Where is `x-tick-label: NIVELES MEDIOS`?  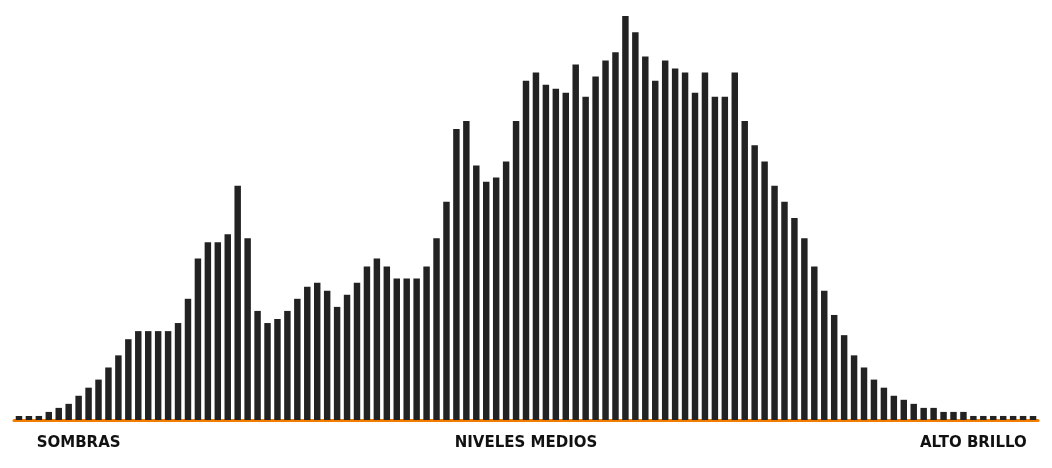 x-tick-label: NIVELES MEDIOS is located at coordinates (526, 441).